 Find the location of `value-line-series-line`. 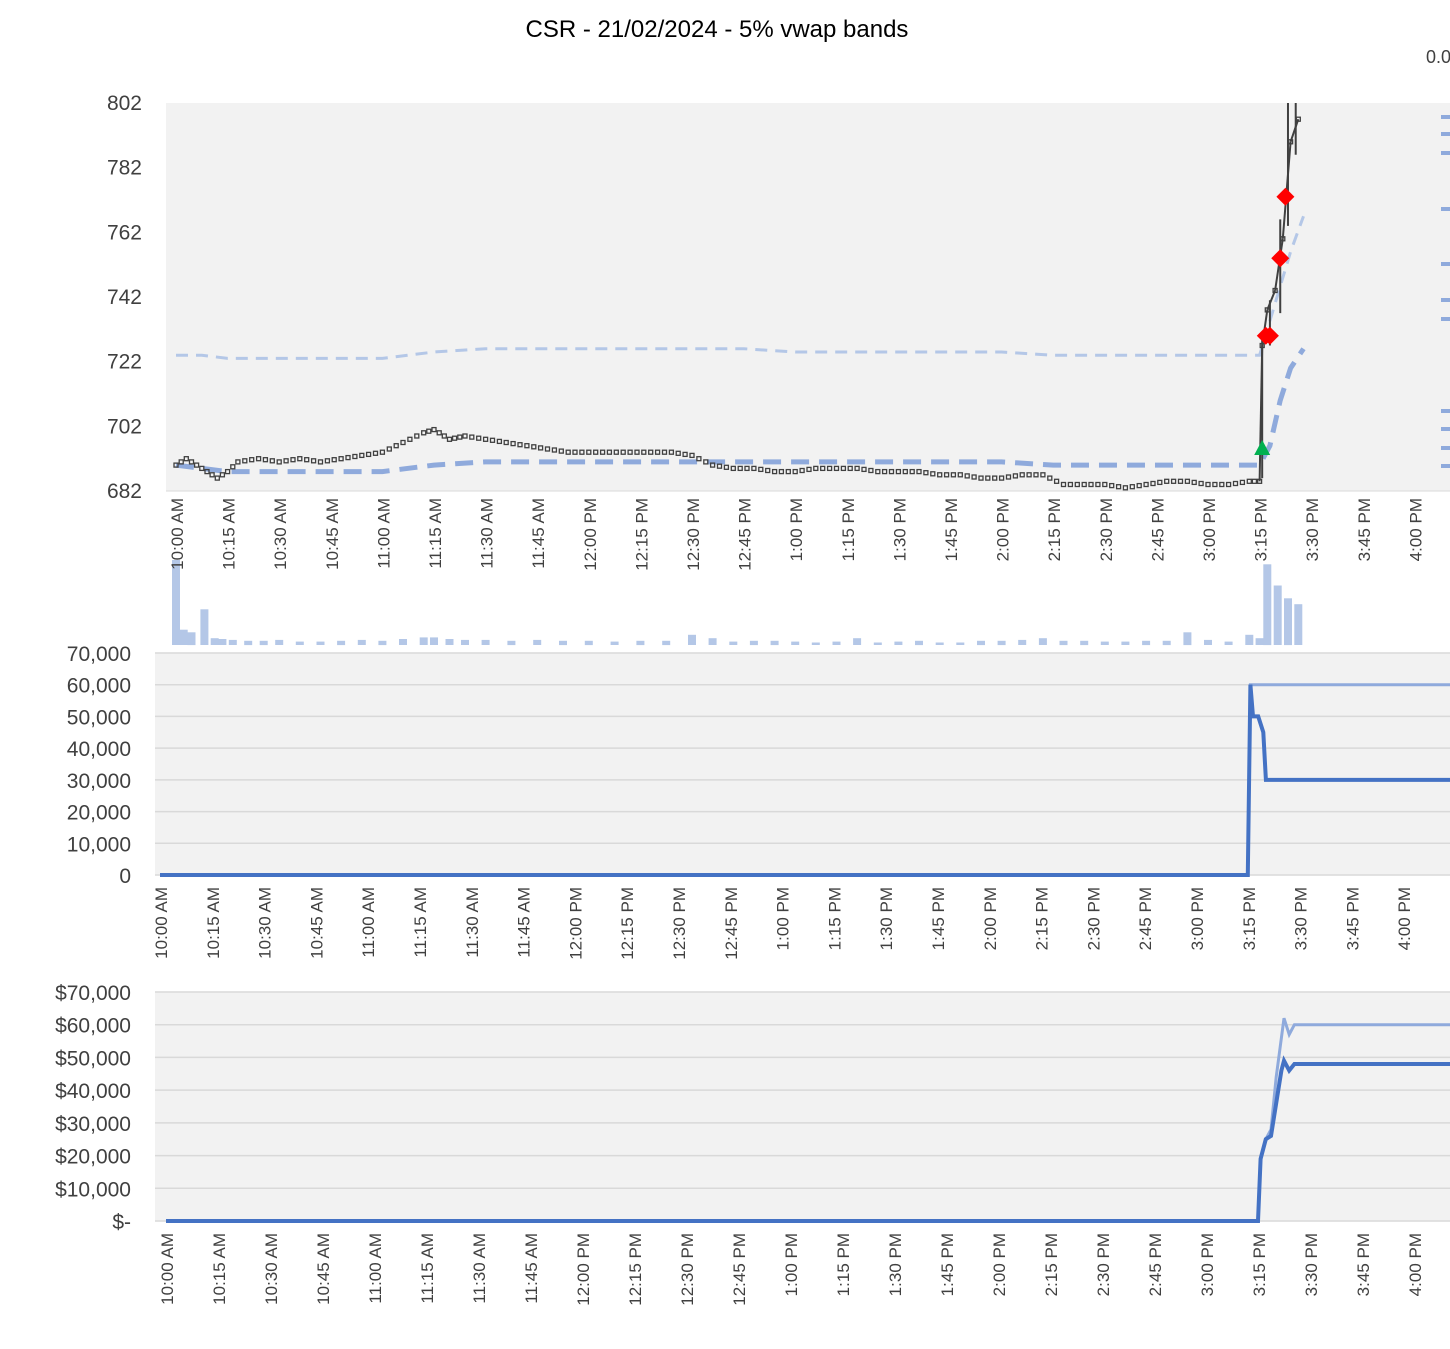

value-line-series-line is located at coordinates (808, 1139).